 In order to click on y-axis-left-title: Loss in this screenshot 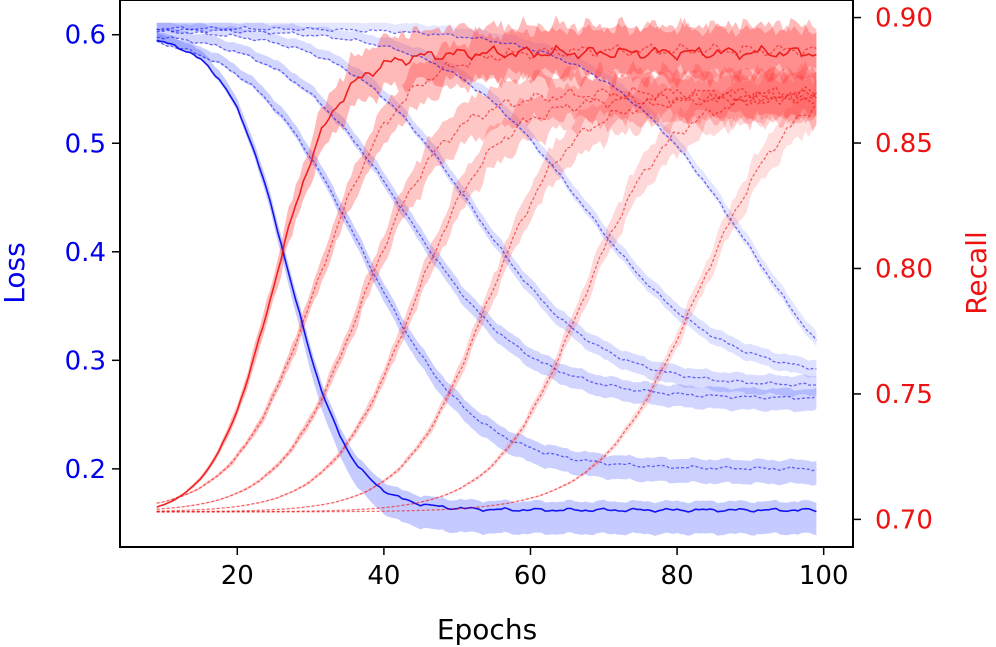, I will do `click(15, 272)`.